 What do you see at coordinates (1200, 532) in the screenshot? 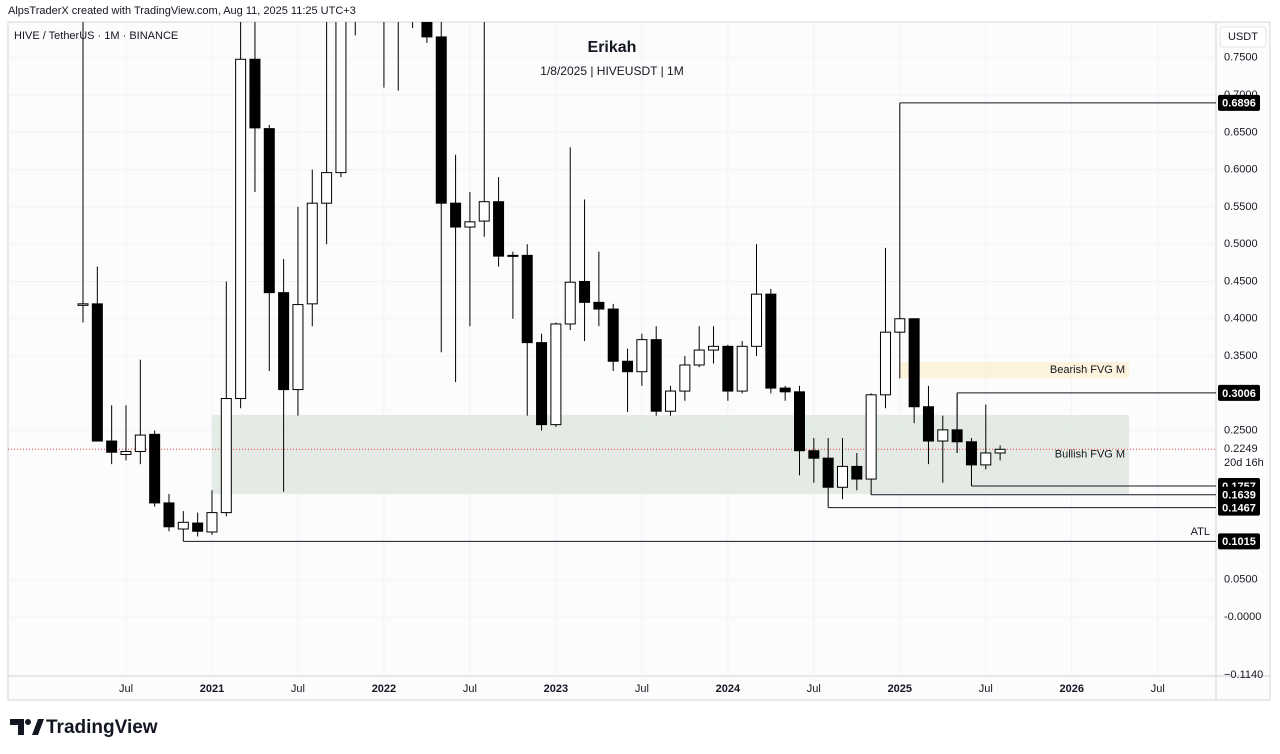
I see `level-name: ATL` at bounding box center [1200, 532].